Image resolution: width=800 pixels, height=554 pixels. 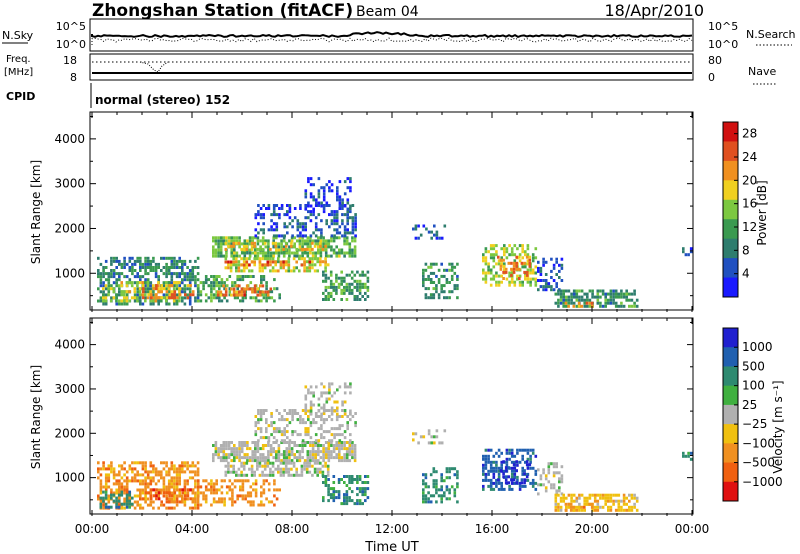 I want to click on y-tick-label: 3000, so click(x=69, y=389).